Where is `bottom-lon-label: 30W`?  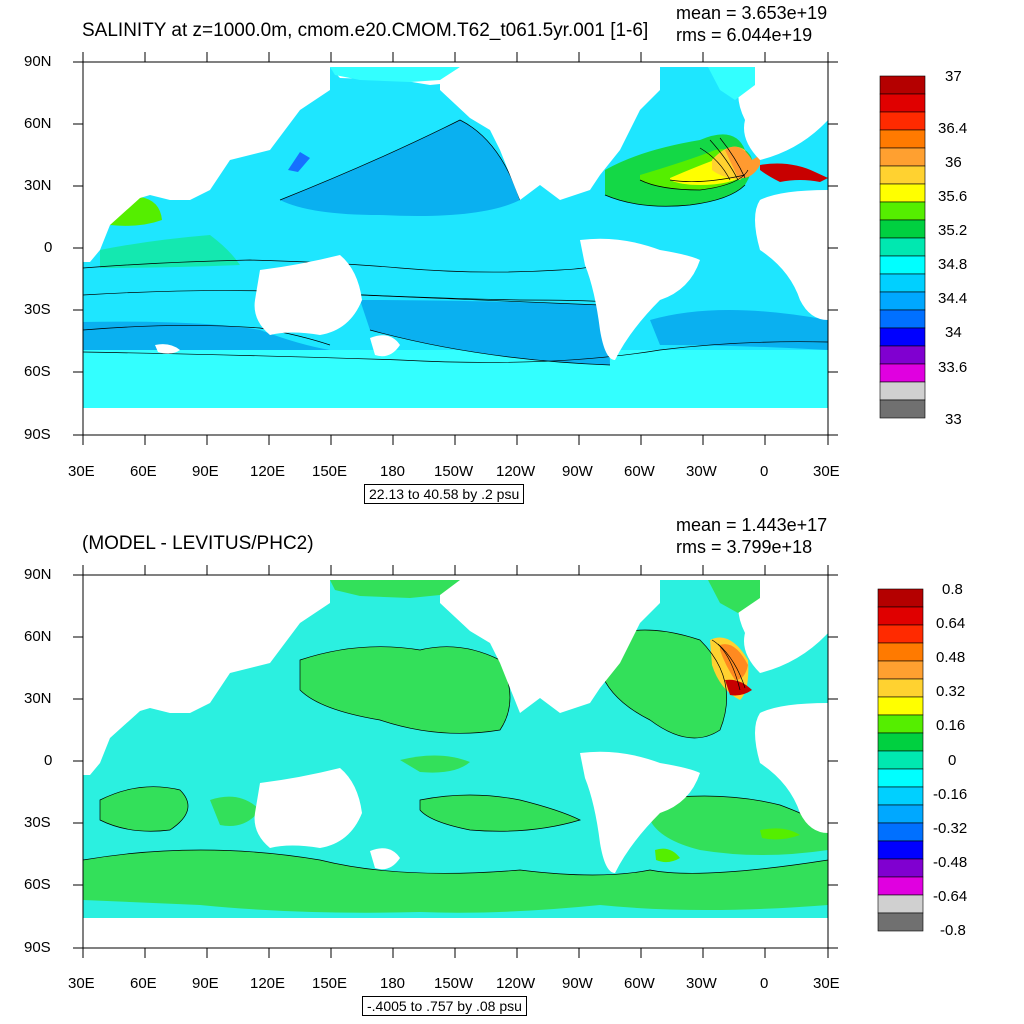 bottom-lon-label: 30W is located at coordinates (701, 983).